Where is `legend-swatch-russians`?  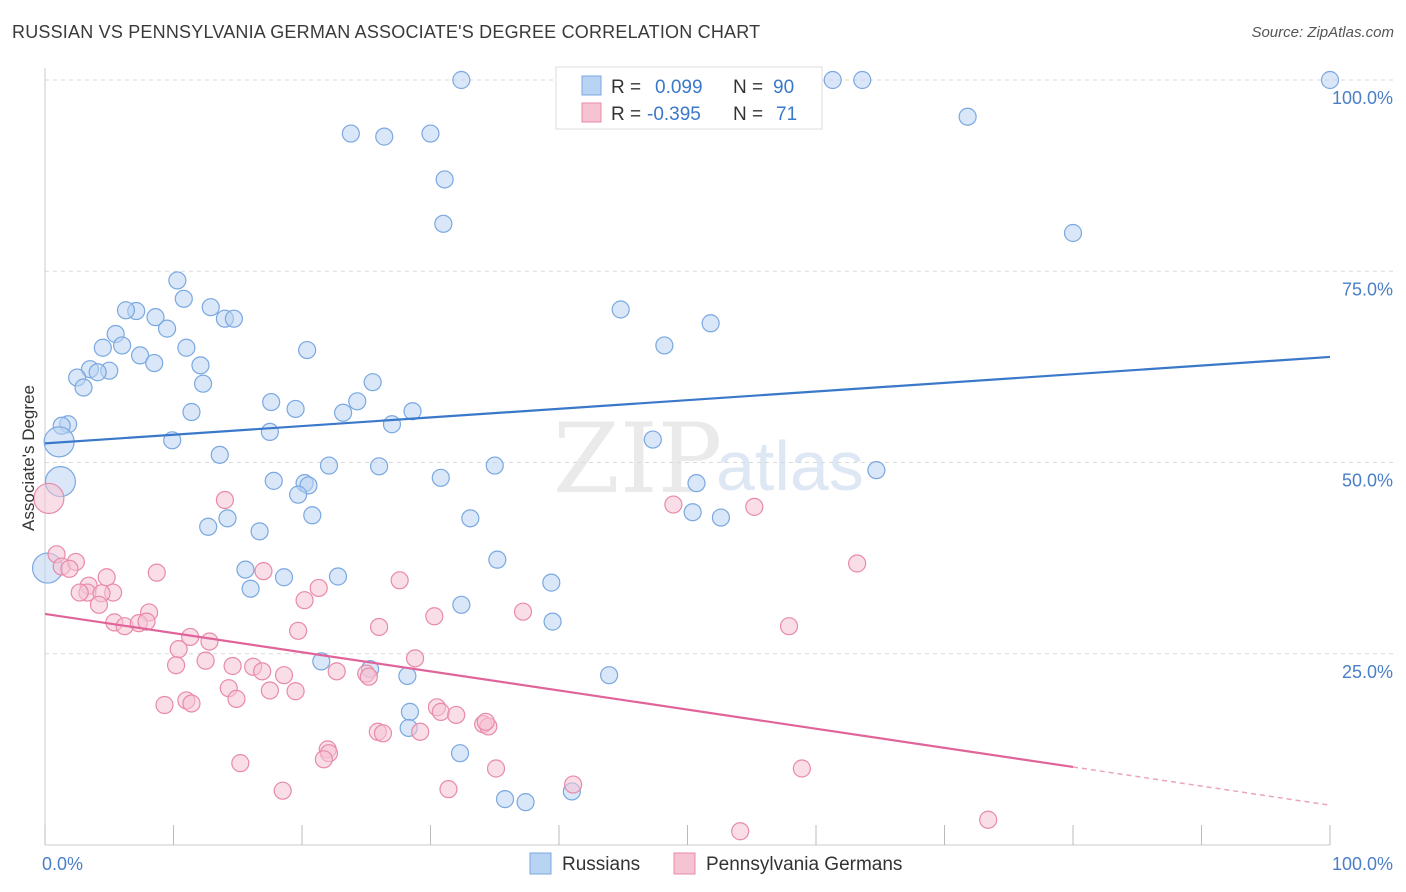 legend-swatch-russians is located at coordinates (591, 85).